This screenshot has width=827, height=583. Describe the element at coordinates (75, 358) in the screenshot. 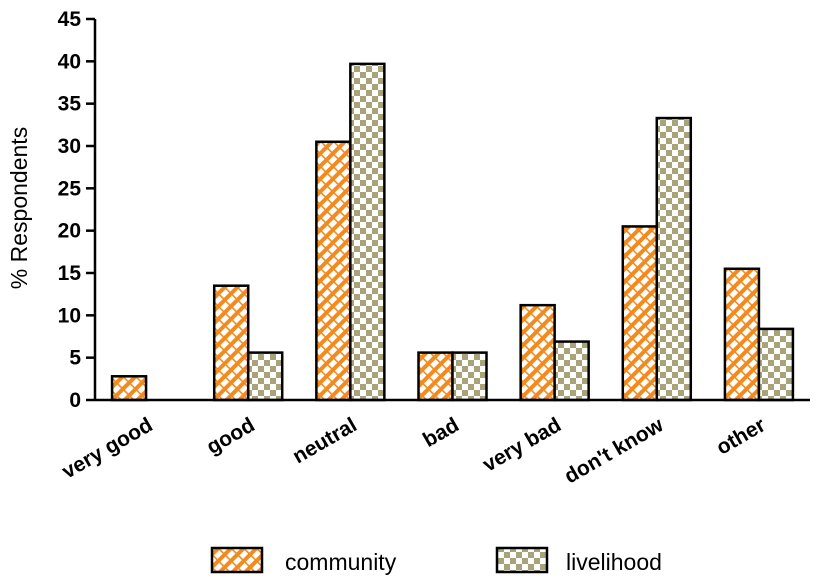

I see `y-tick-label: 5` at that location.